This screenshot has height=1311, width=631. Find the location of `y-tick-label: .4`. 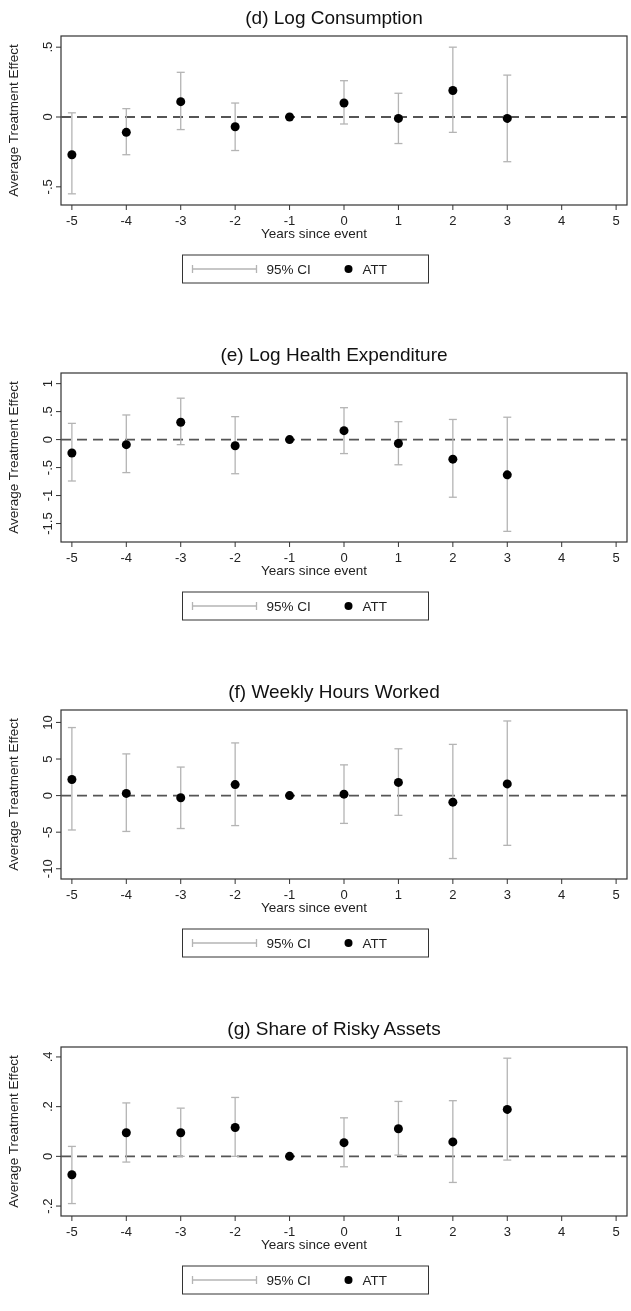

y-tick-label: .4 is located at coordinates (47, 1057).